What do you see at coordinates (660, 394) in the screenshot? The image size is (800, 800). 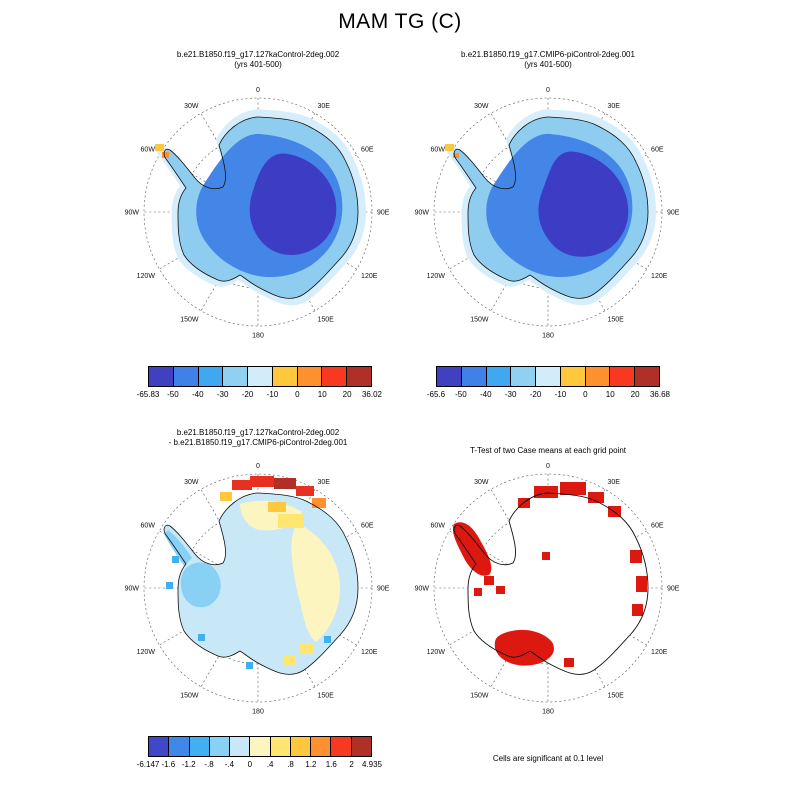 I see `colorbar-tick-label: 36.68` at bounding box center [660, 394].